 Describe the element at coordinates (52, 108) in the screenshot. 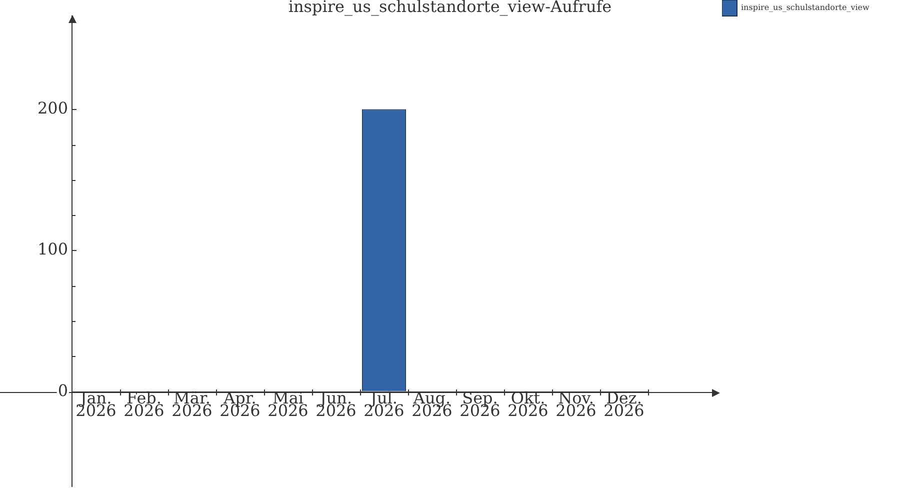

I see `y-tick-label: 200` at that location.